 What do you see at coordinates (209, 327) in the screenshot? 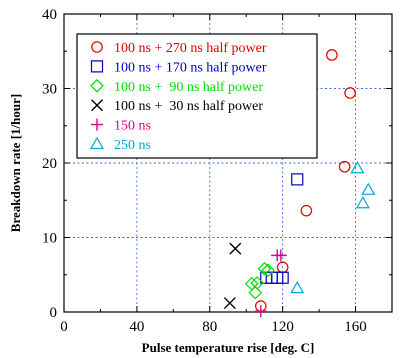
I see `x-tick-label: 80` at bounding box center [209, 327].